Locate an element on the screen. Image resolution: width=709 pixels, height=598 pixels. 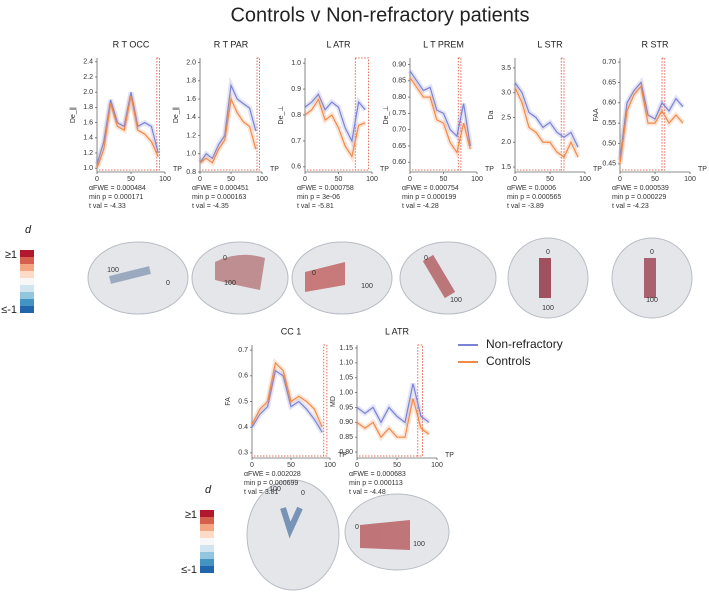
y-tick-label: 3.5 is located at coordinates (506, 68).